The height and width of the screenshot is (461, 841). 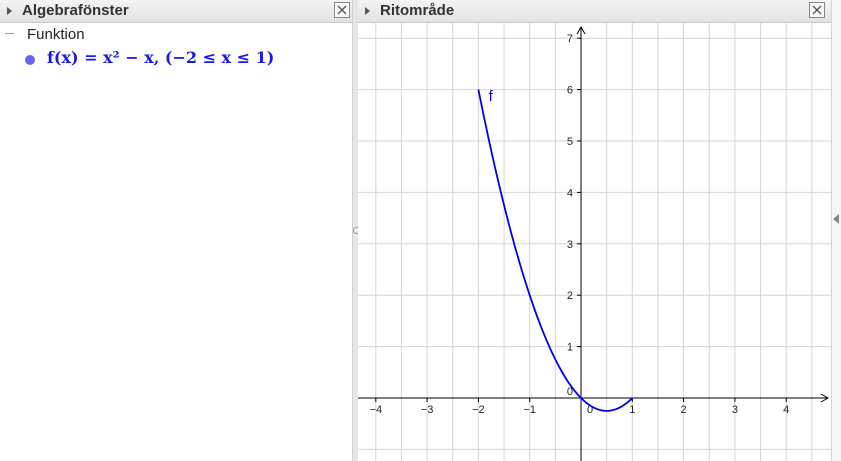 What do you see at coordinates (491, 96) in the screenshot?
I see `curve-label: f` at bounding box center [491, 96].